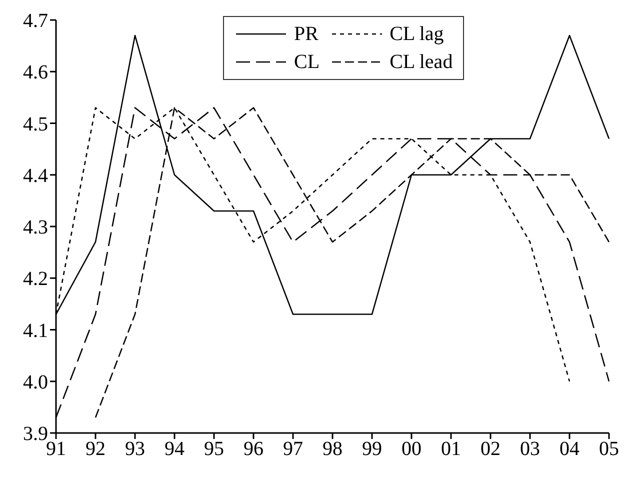 The height and width of the screenshot is (481, 627). What do you see at coordinates (530, 449) in the screenshot?
I see `x-tick-label: 03` at bounding box center [530, 449].